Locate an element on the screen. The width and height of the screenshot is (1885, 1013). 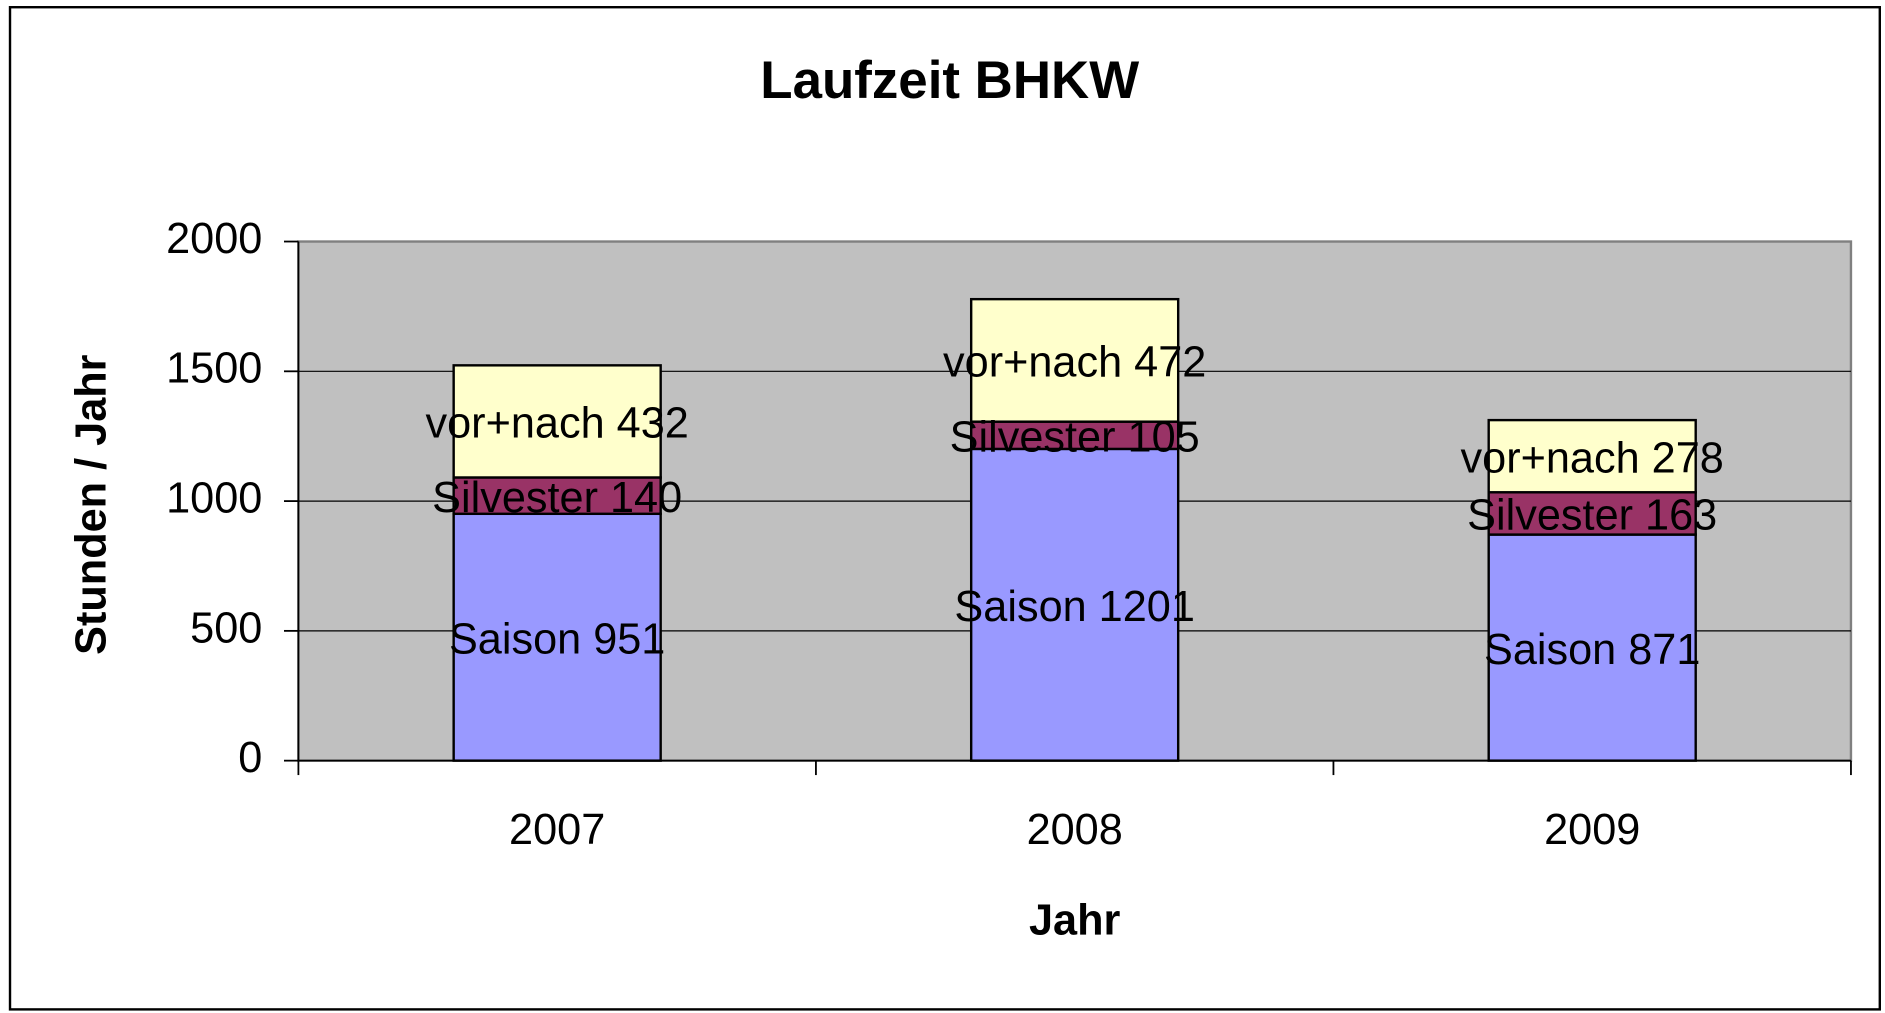
y-tick-label: 500 is located at coordinates (226, 628).